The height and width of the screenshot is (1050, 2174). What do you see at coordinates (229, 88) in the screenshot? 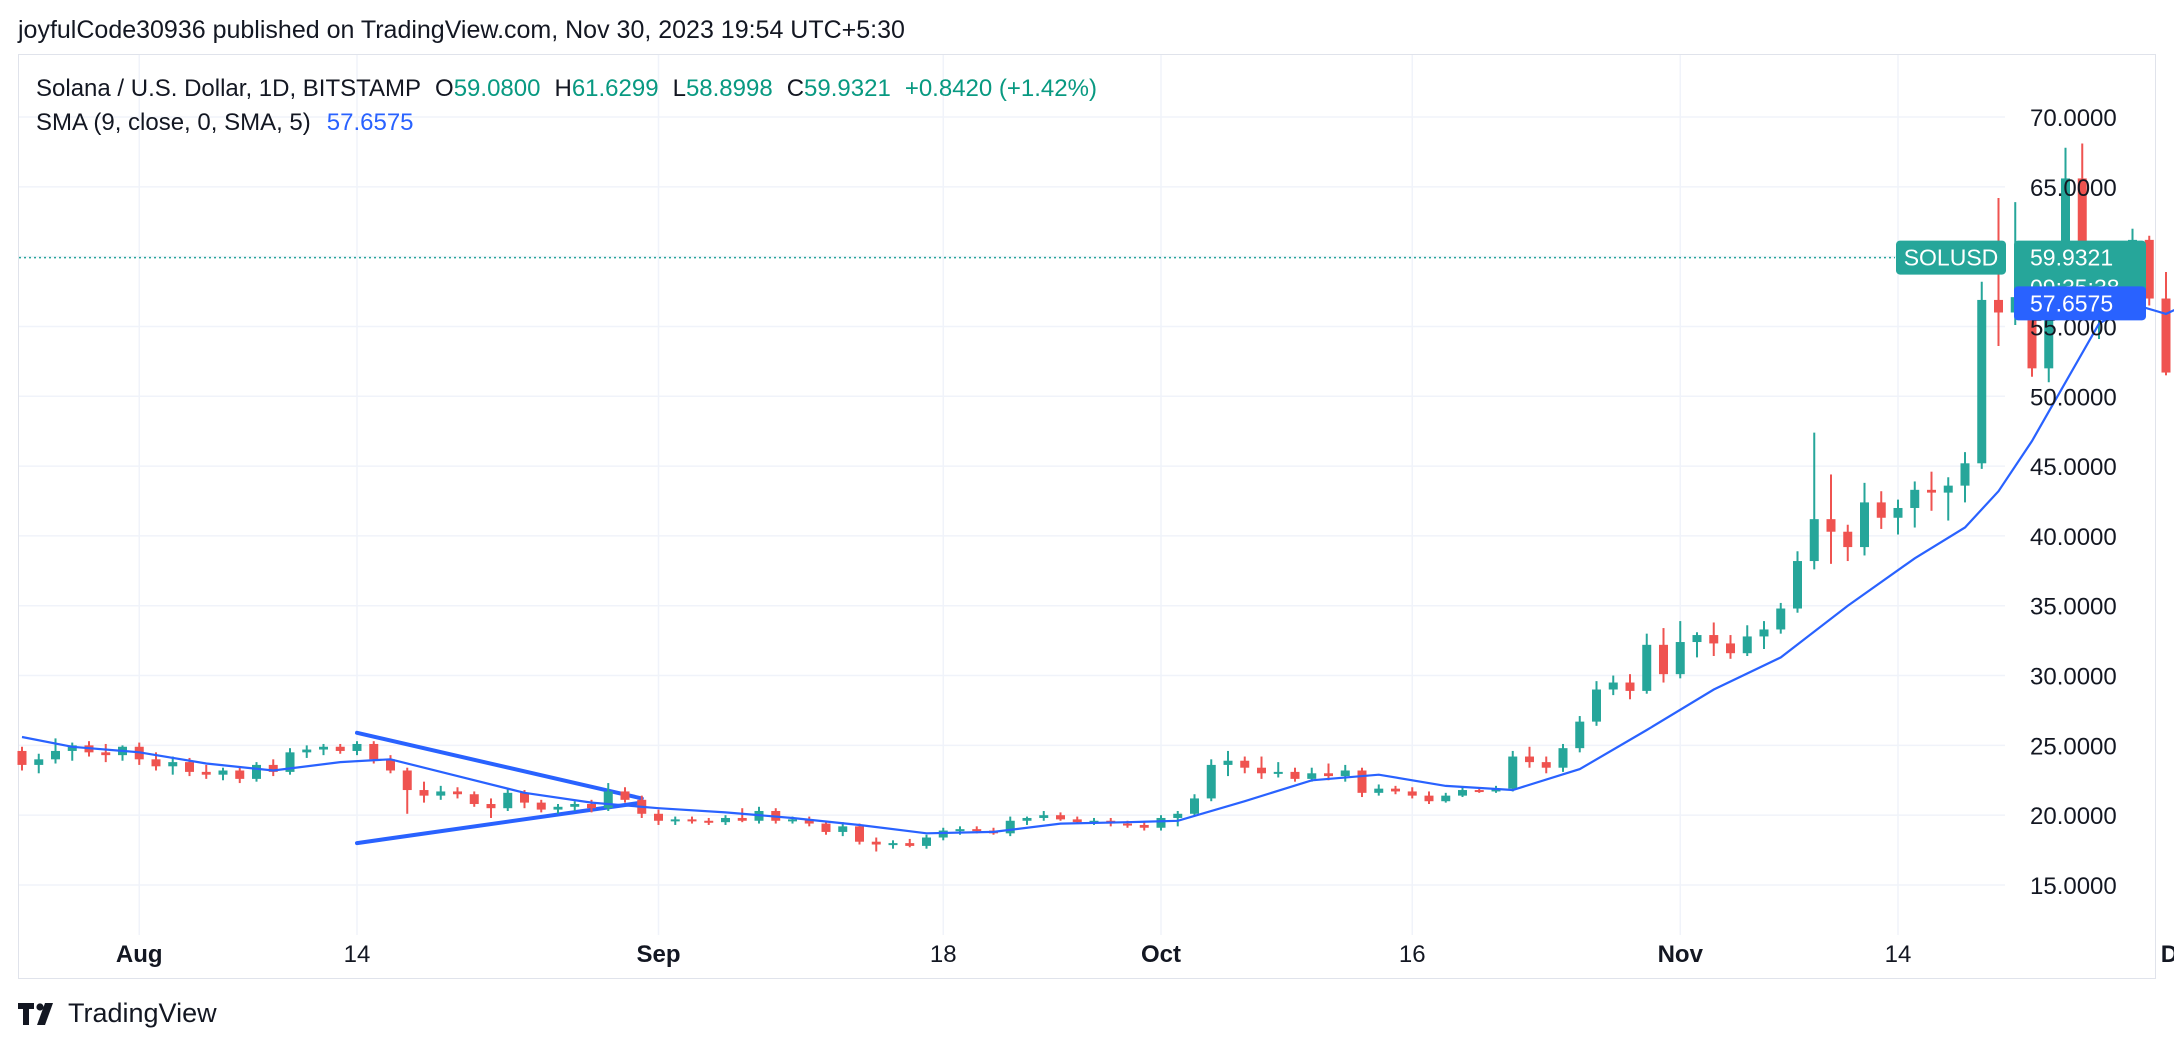
I see `symbol-title: Solana / U.S. Dollar, 1D, BITSTAMP` at bounding box center [229, 88].